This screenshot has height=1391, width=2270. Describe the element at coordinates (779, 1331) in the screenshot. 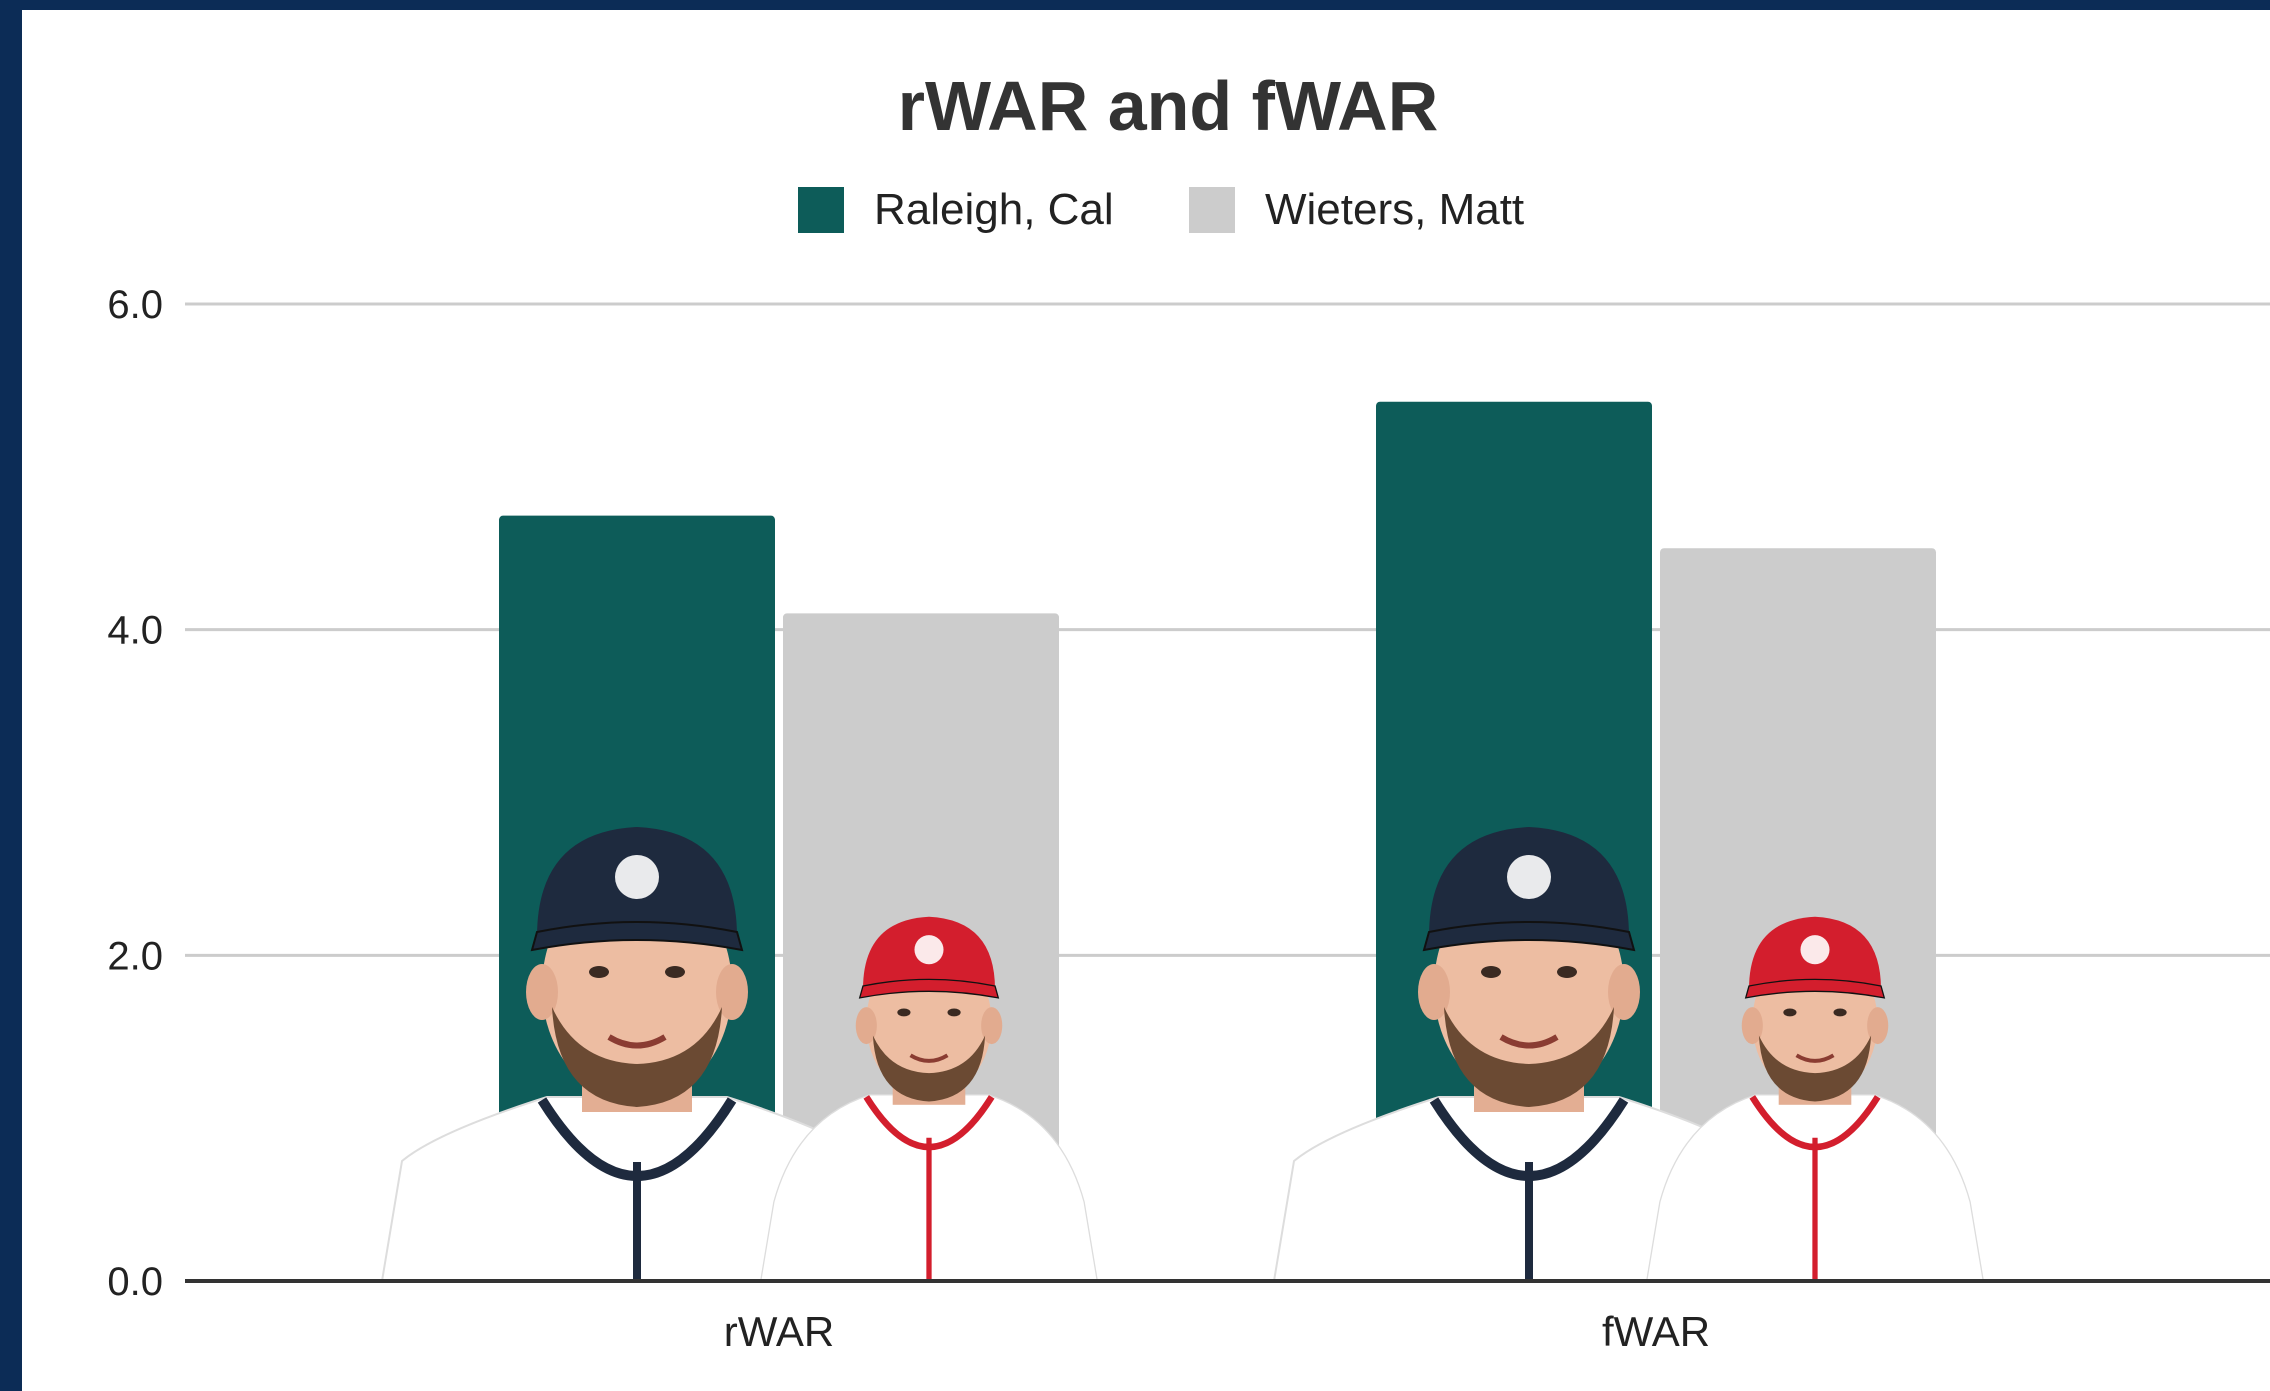

I see `x-tick-label: rWAR` at that location.